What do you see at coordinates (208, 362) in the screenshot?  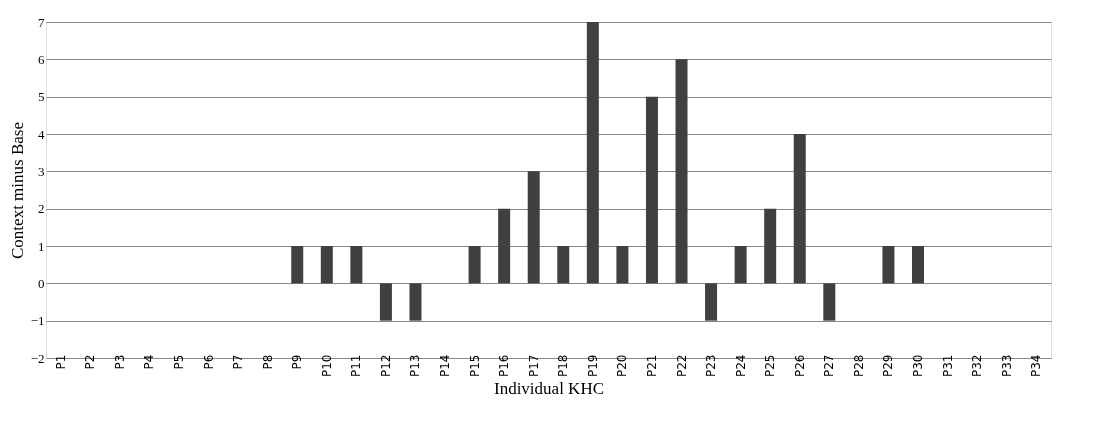 I see `x-tick-label: P6` at bounding box center [208, 362].